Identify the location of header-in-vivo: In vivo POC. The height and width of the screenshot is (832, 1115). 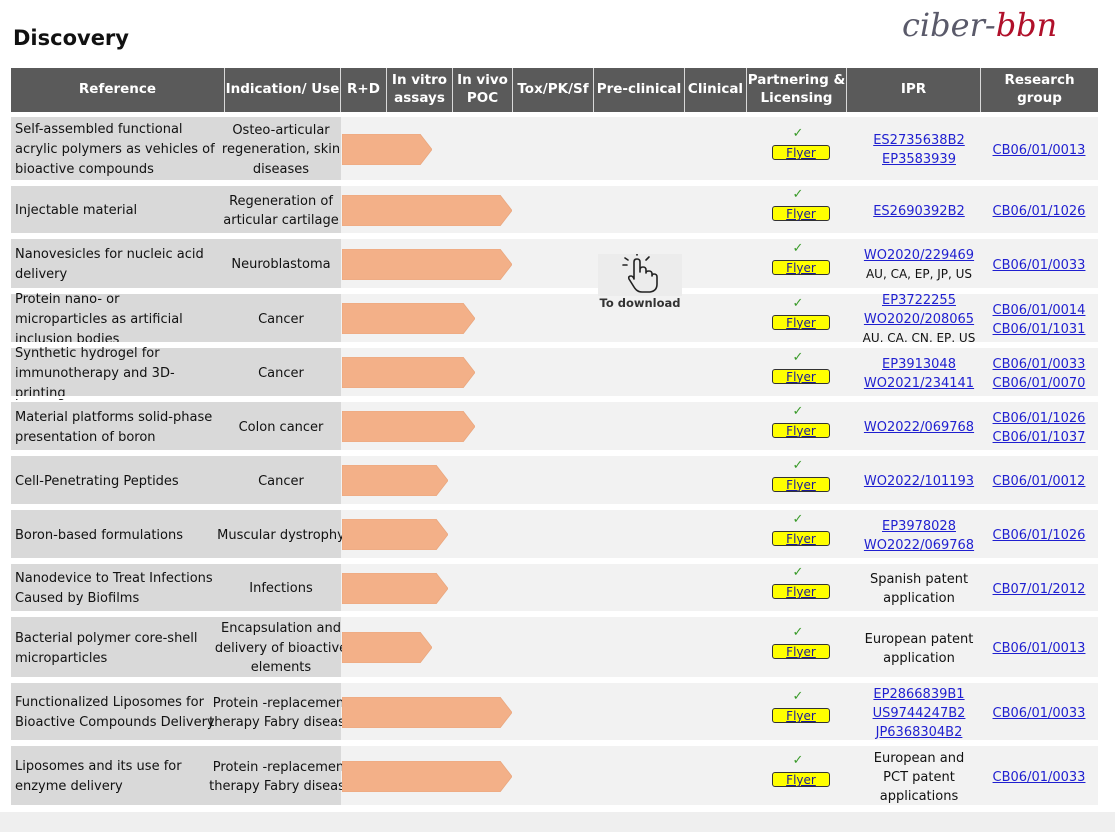
(483, 90).